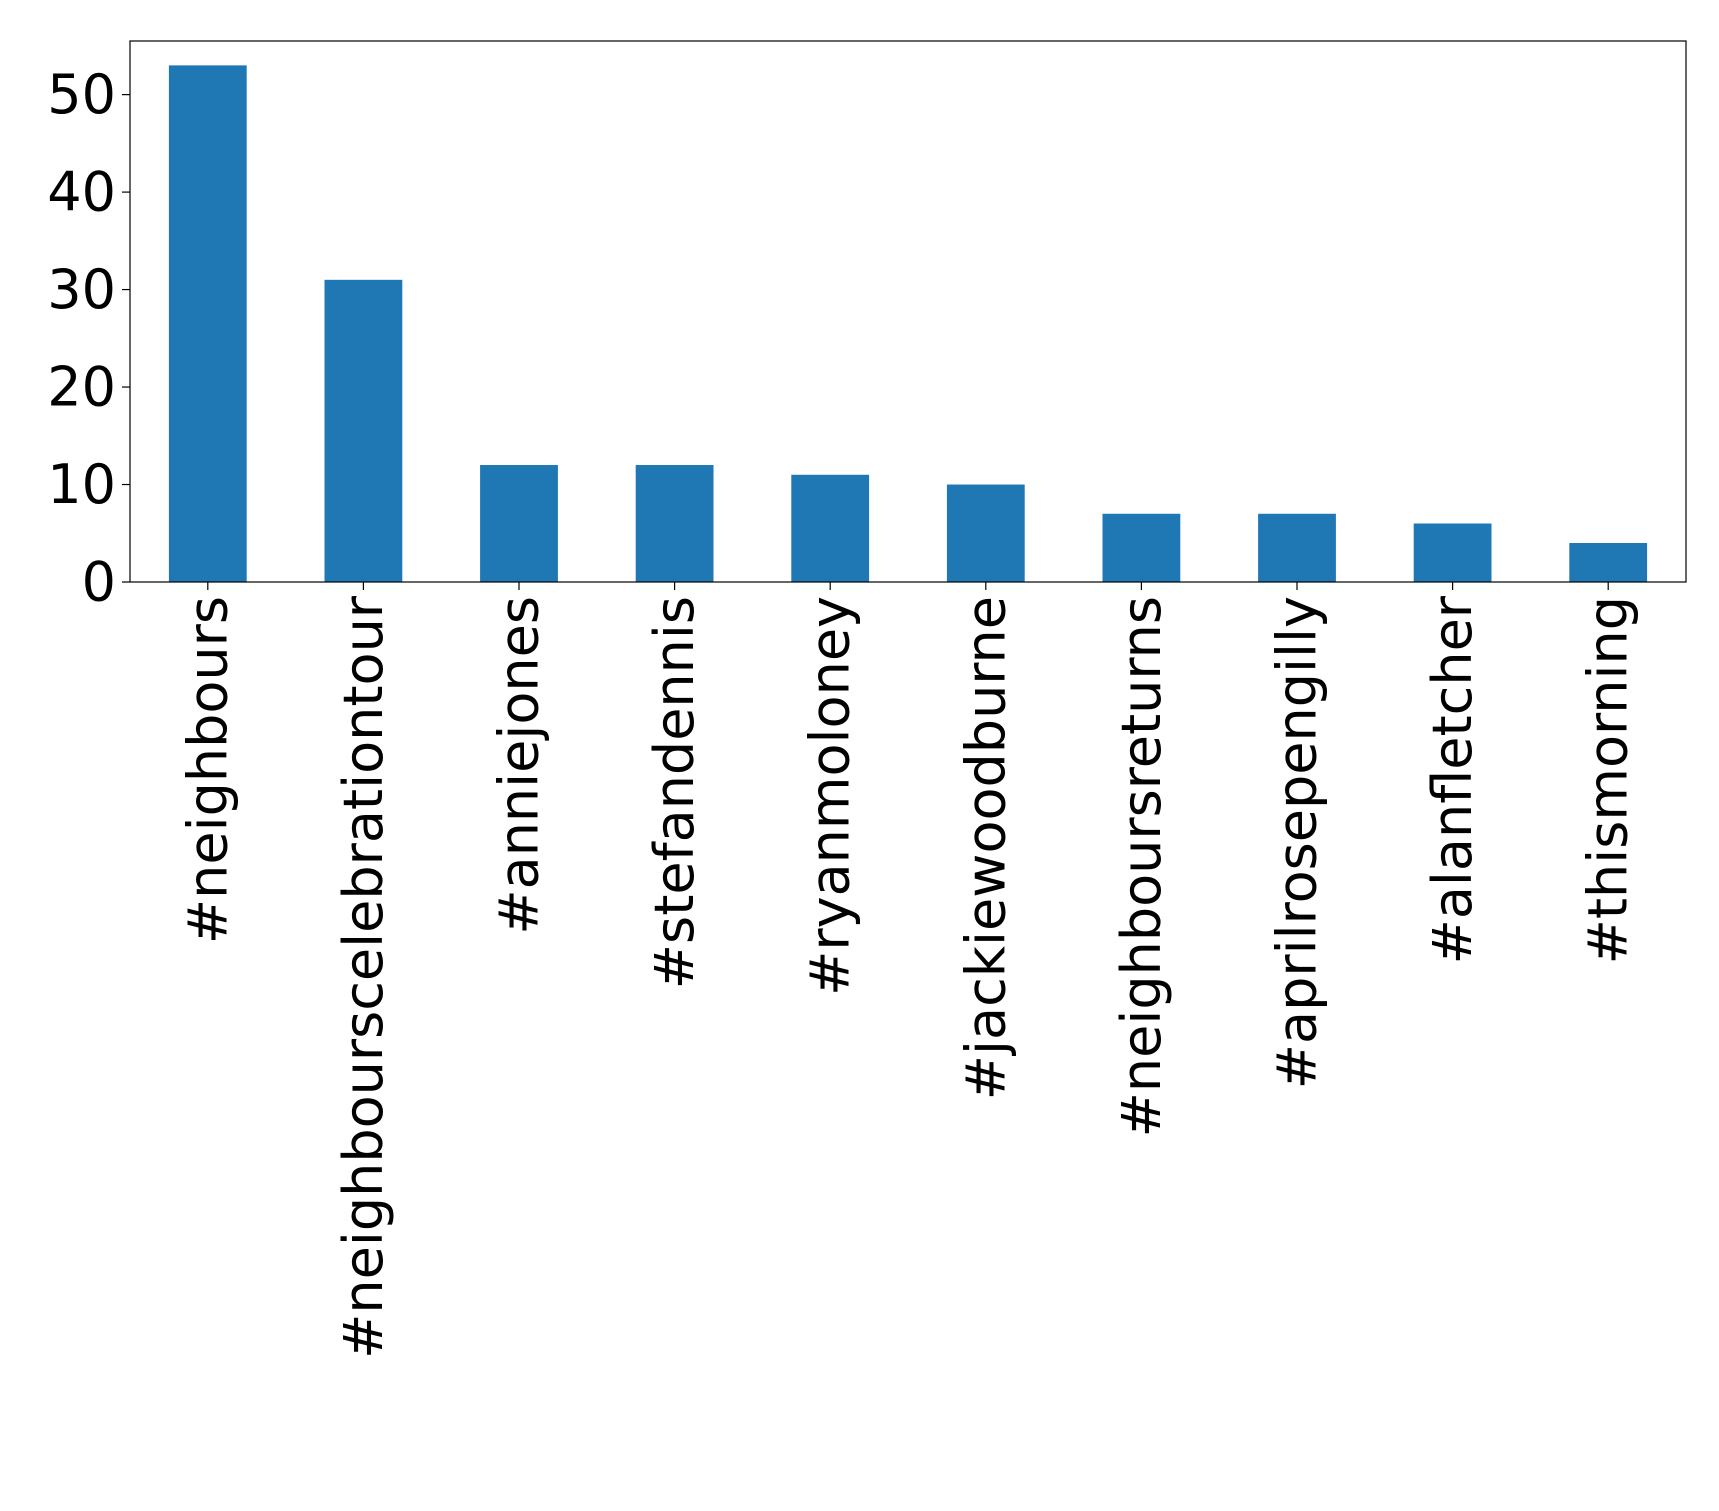 This screenshot has height=1511, width=1719. Describe the element at coordinates (81, 94) in the screenshot. I see `y-tick-label: 50` at that location.